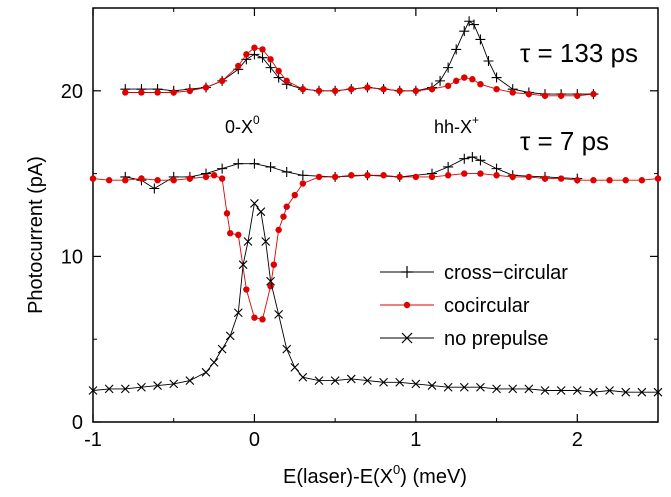 The image size is (671, 497). Describe the element at coordinates (506, 273) in the screenshot. I see `legend-label-cross-circular: cross−circular` at that location.